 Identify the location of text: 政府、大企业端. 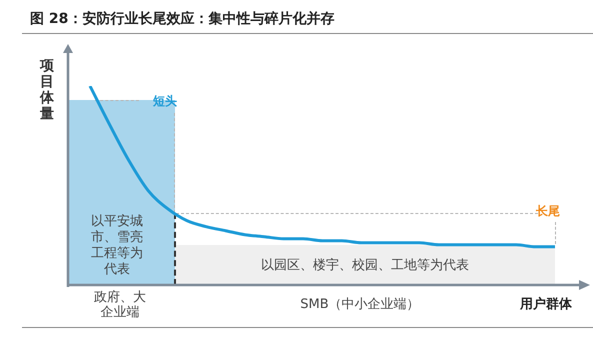
(120, 305).